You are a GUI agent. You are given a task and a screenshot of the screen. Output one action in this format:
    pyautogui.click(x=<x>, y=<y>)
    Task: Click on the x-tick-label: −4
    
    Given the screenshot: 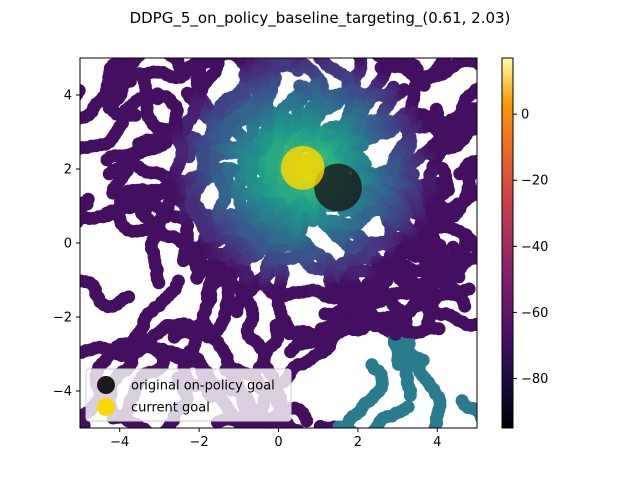 What is the action you would take?
    pyautogui.click(x=119, y=442)
    